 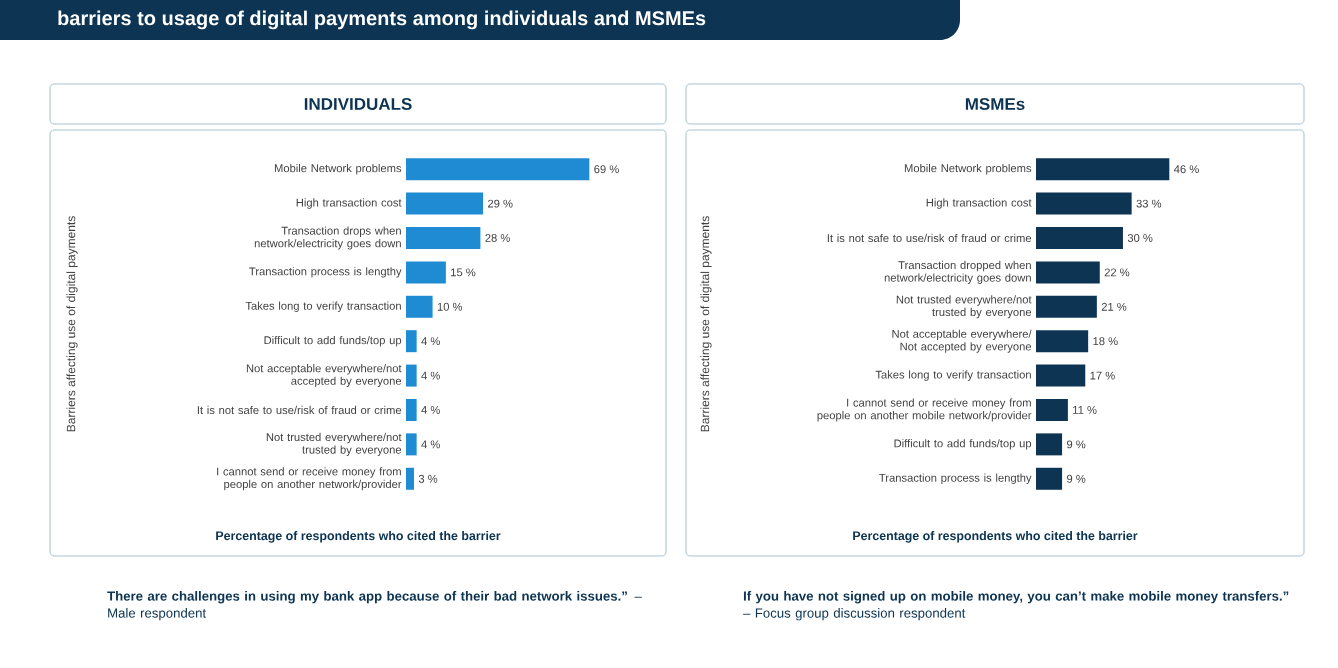 I want to click on text: barriers to usage of digital payments among individuals and MSMEs, so click(x=382, y=20).